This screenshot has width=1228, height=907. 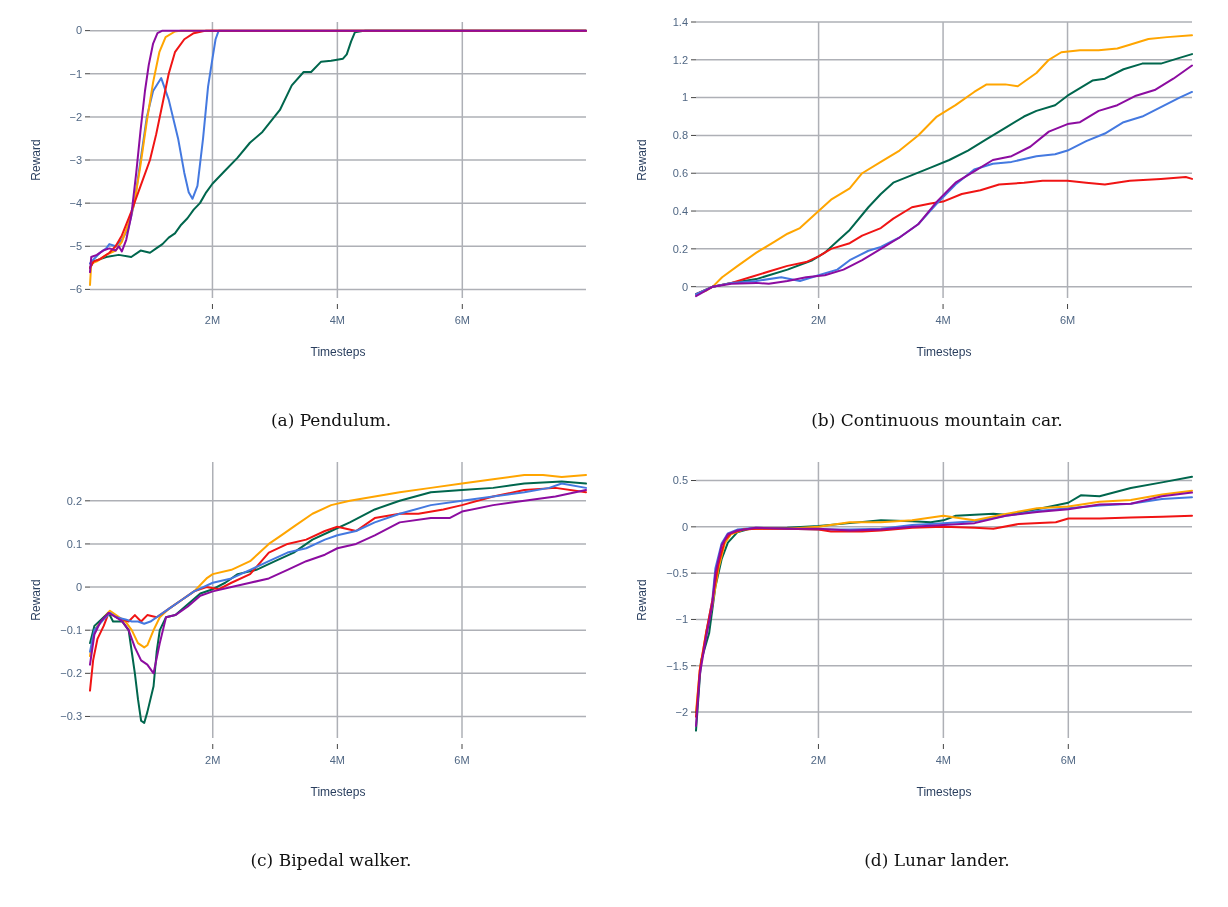 I want to click on text: (d) Lunar lander., so click(x=937, y=860).